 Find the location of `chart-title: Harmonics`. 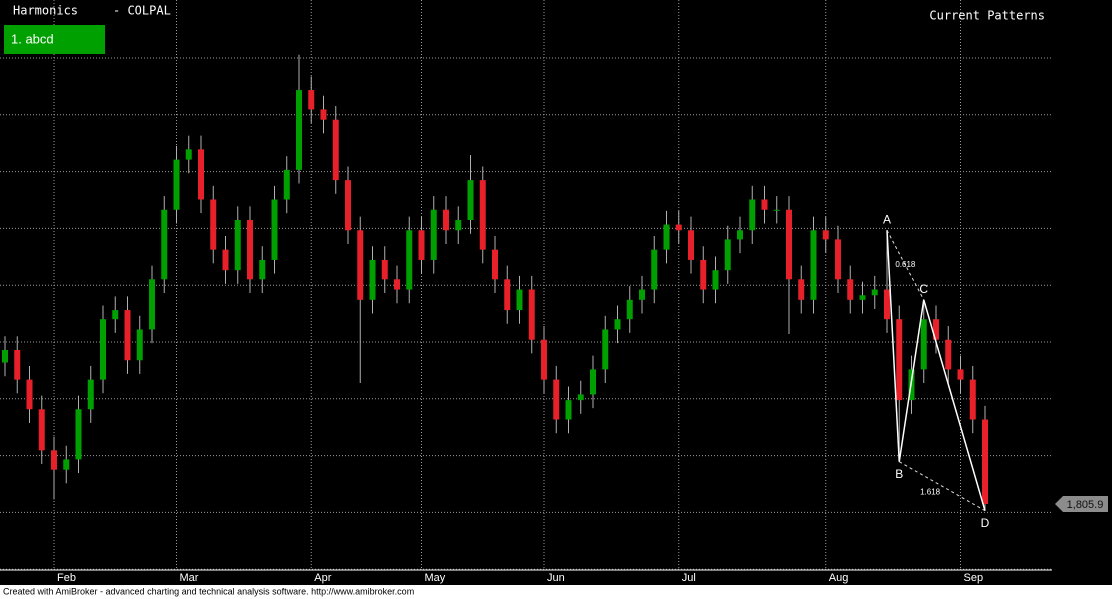

chart-title: Harmonics is located at coordinates (45, 11).